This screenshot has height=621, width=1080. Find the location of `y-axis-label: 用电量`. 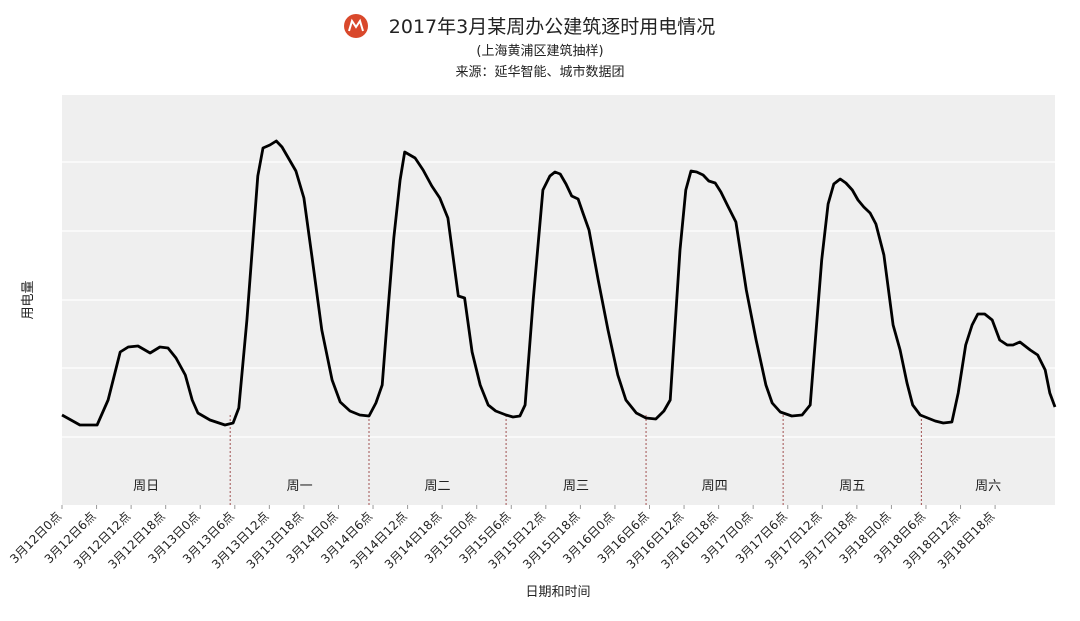

y-axis-label: 用电量 is located at coordinates (28, 299).